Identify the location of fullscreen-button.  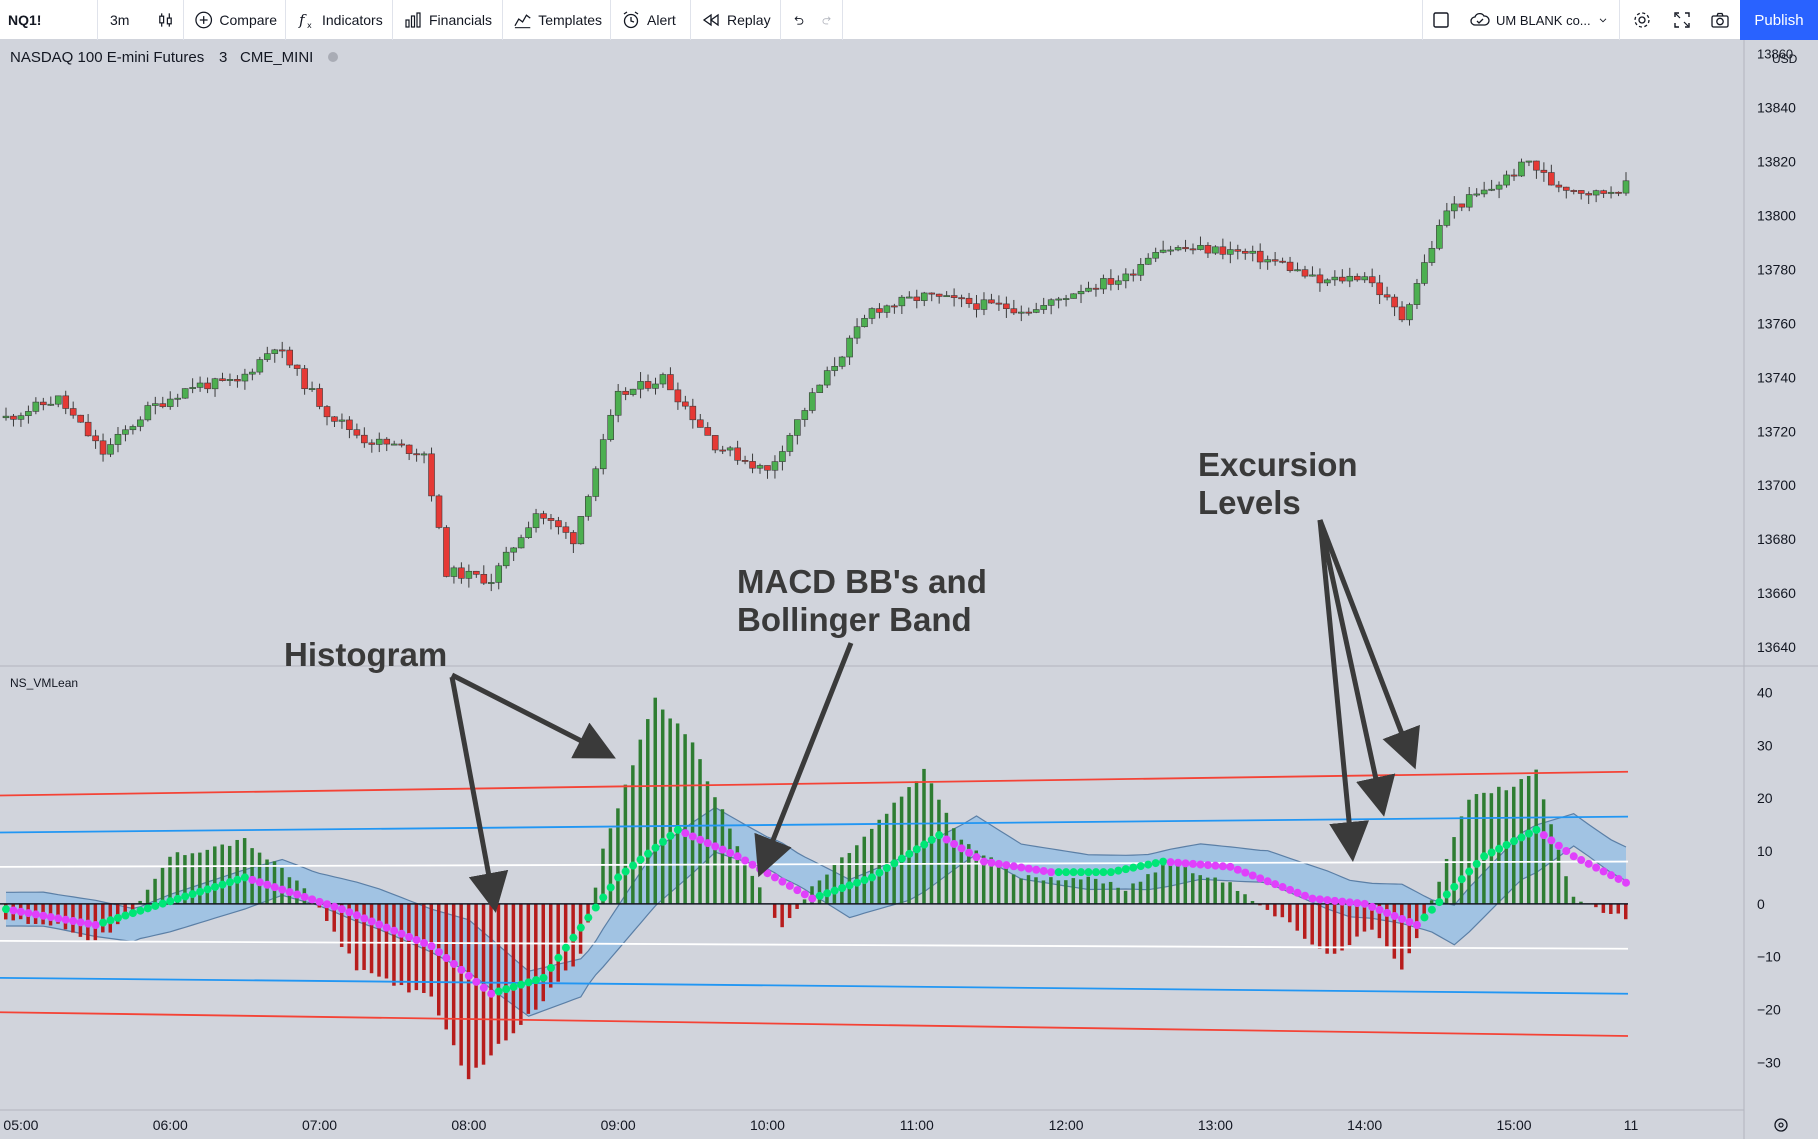
(1682, 20).